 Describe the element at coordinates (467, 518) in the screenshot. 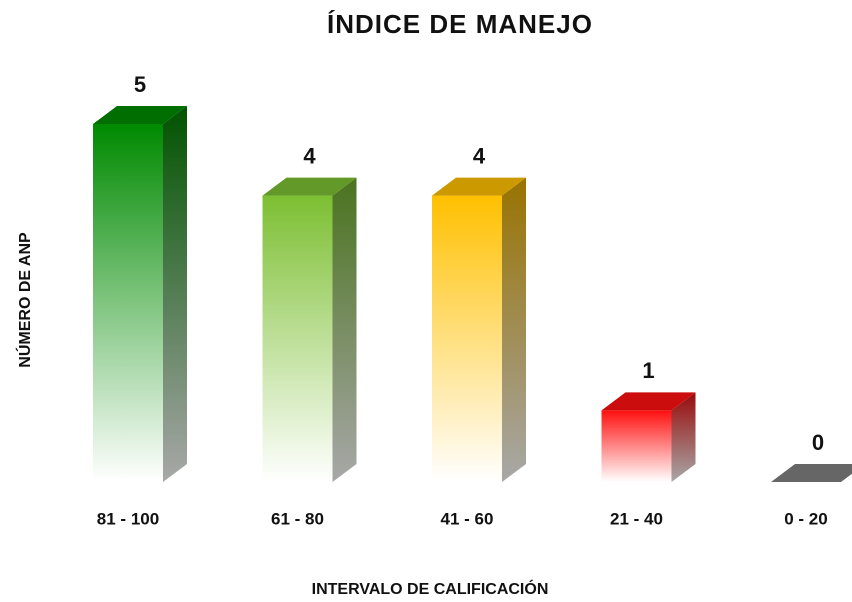

I see `x-tick-label: 41 - 60` at that location.